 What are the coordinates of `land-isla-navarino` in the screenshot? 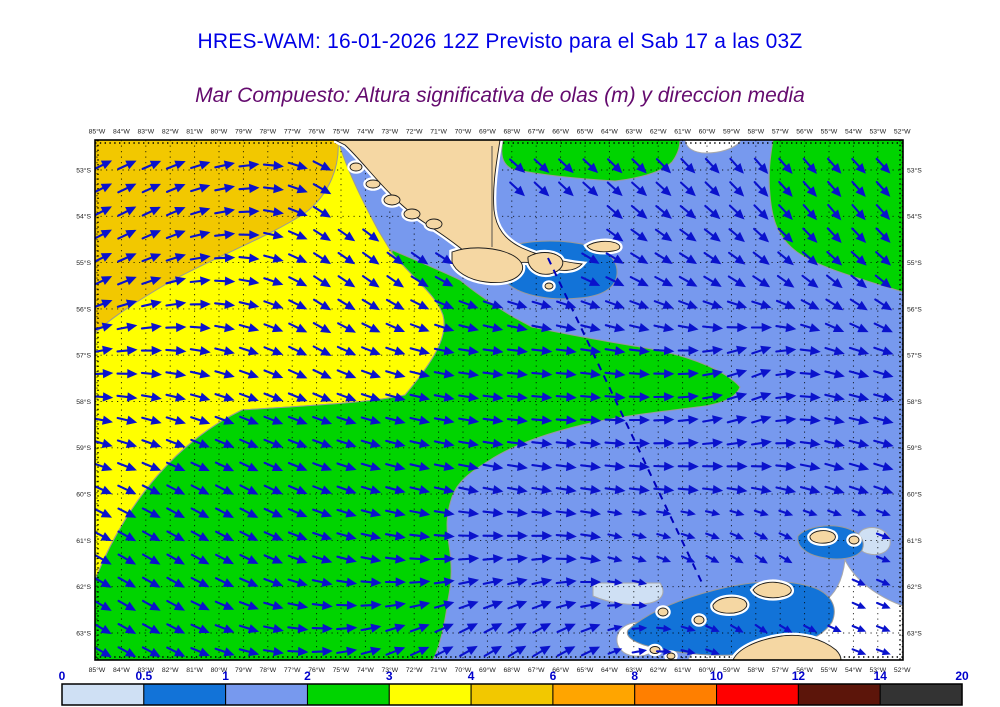 It's located at (545, 263).